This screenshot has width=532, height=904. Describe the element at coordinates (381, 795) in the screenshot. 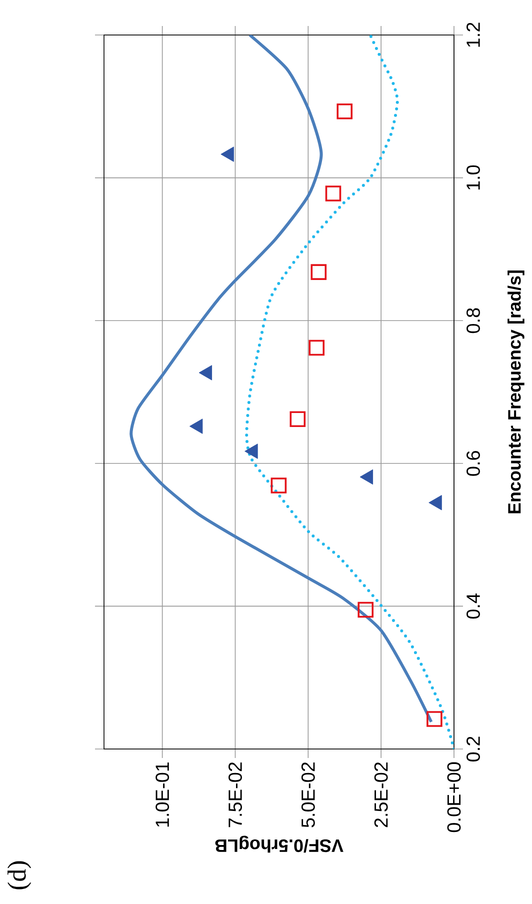

I see `x-tick-label: 2.5E-02` at that location.